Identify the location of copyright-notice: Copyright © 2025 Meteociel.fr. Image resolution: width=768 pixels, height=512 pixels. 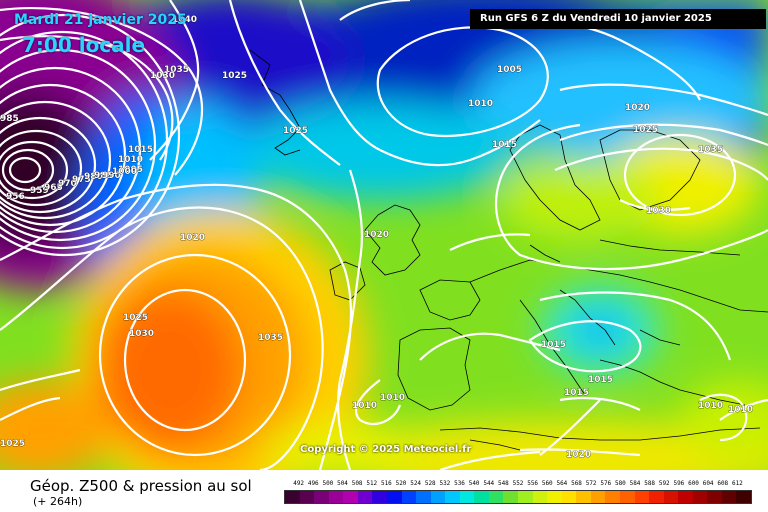
(386, 449).